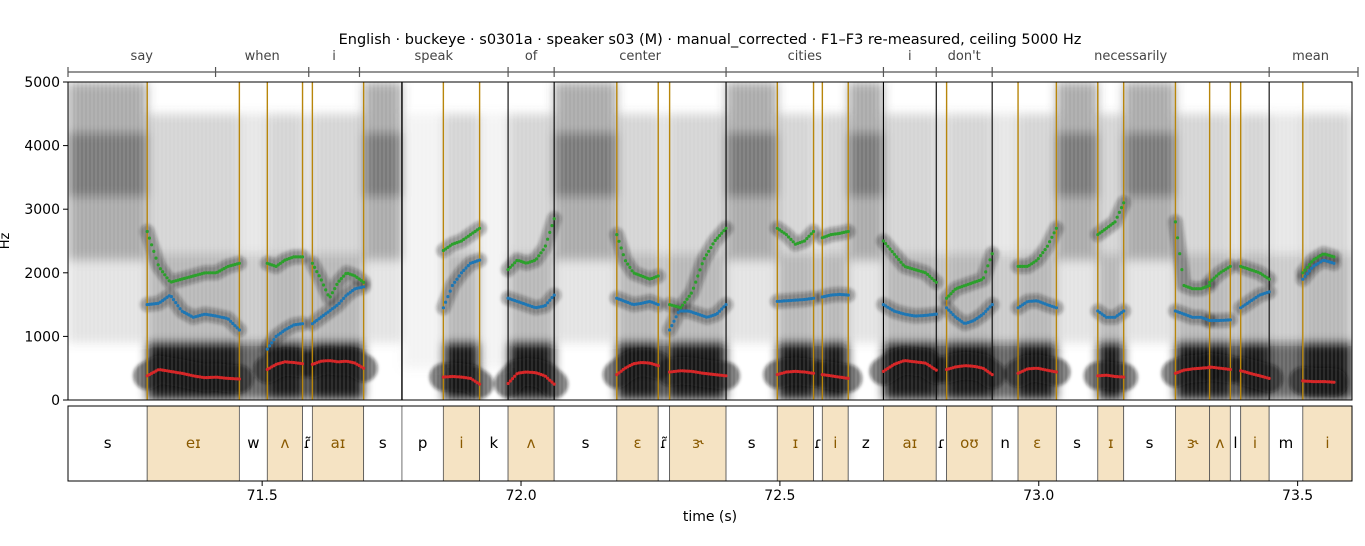 The width and height of the screenshot is (1365, 546). I want to click on word-label: i, so click(334, 56).